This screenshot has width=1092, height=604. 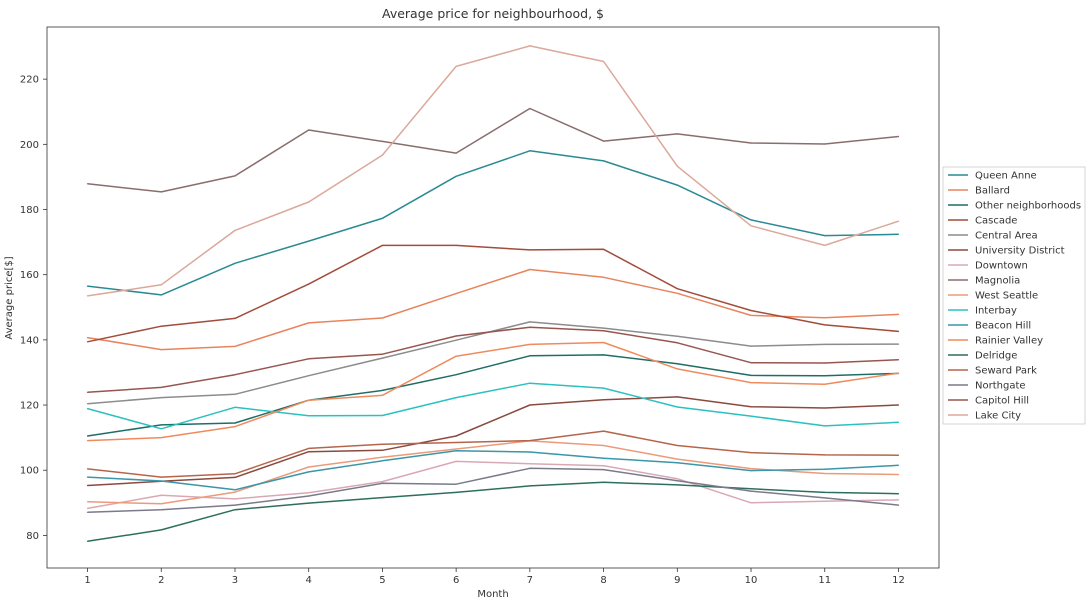 What do you see at coordinates (29, 80) in the screenshot?
I see `y-tick-label: 220` at bounding box center [29, 80].